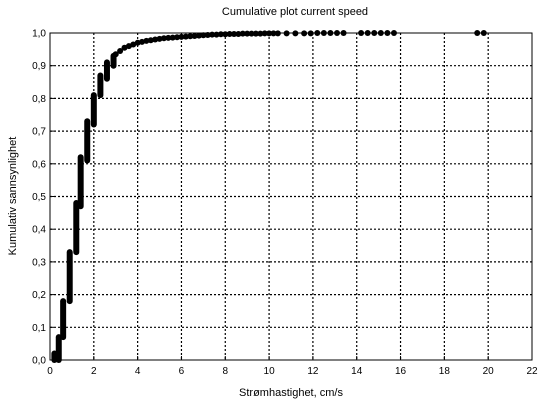 The height and width of the screenshot is (407, 540). What do you see at coordinates (39, 328) in the screenshot?
I see `y-tick-label: 0,1` at bounding box center [39, 328].